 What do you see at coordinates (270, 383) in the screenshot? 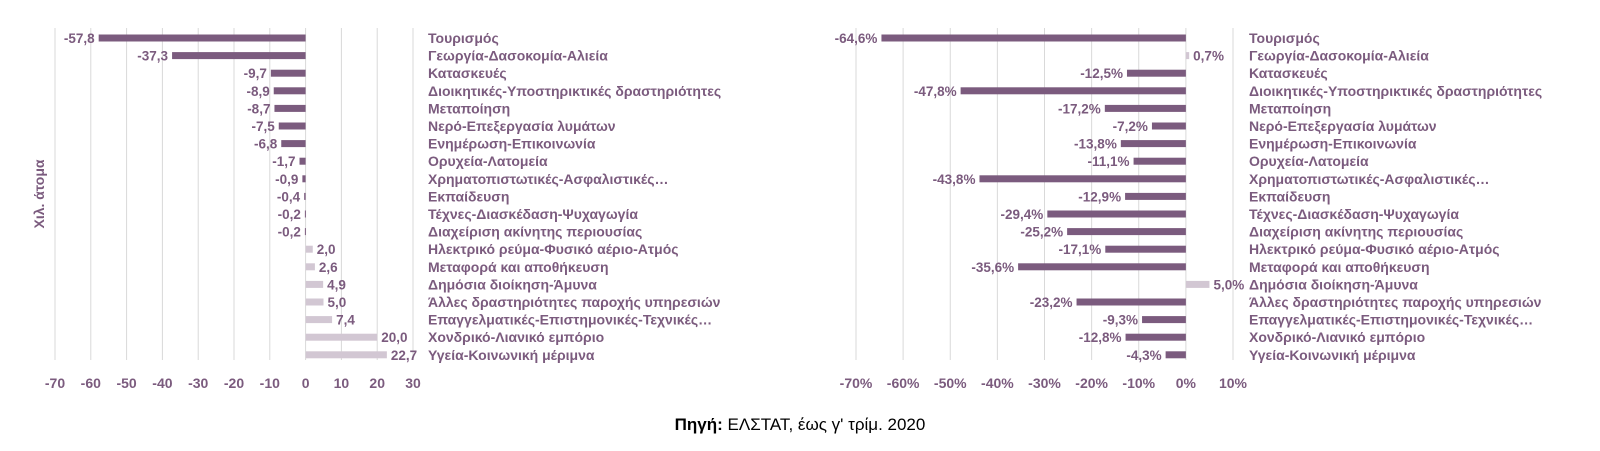
I see `left-tick-label: -10` at bounding box center [270, 383].